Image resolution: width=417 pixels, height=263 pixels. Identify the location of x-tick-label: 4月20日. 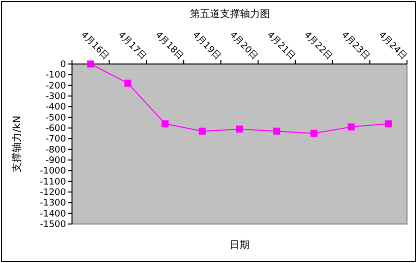
(243, 46).